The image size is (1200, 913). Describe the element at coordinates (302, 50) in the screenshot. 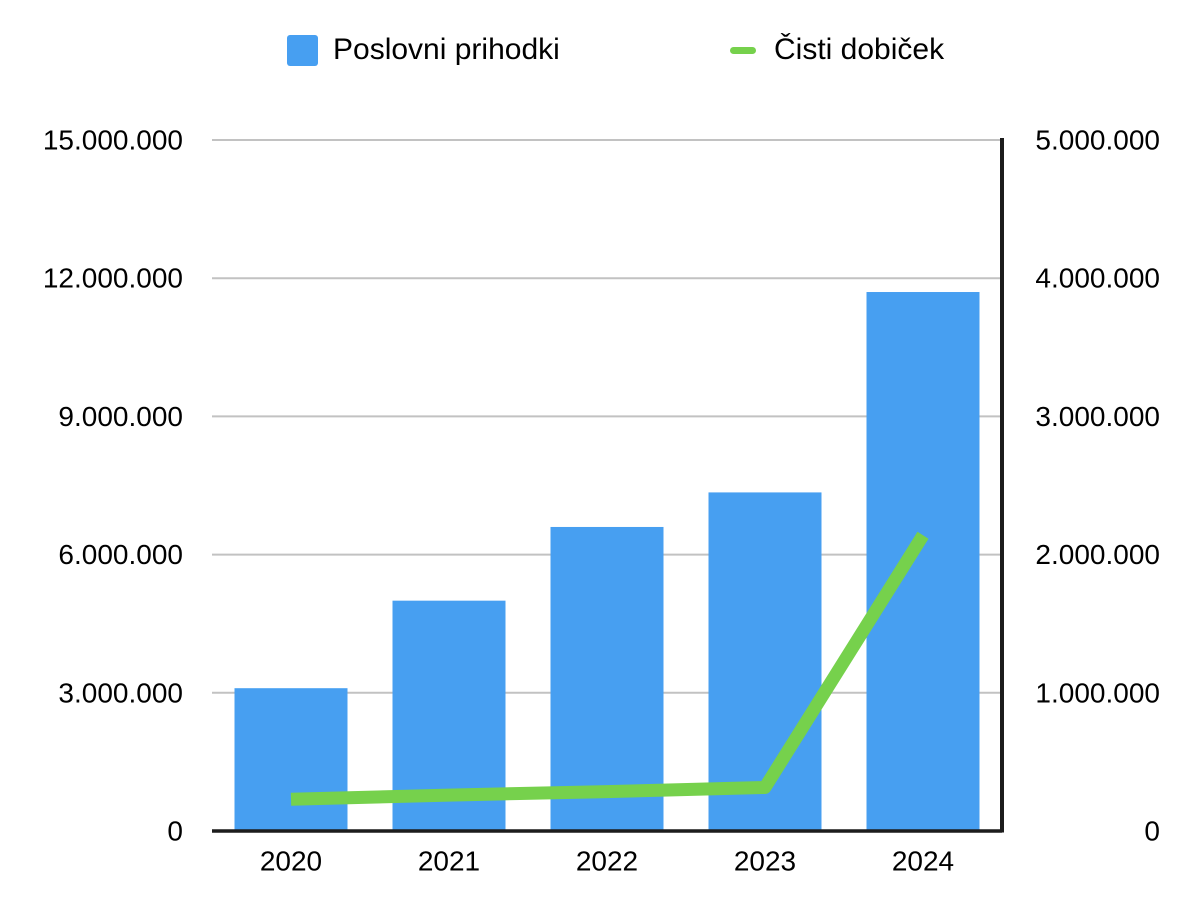

I see `bar-series-swatch-icon` at that location.